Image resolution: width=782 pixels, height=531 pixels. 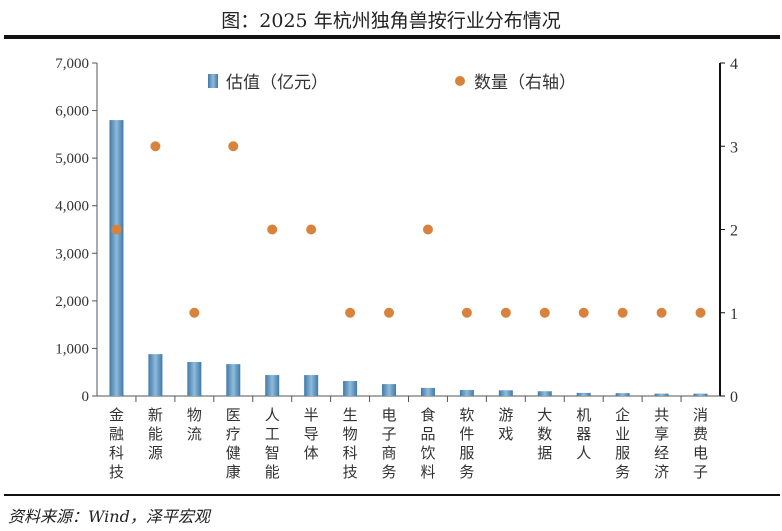 What do you see at coordinates (505, 393) in the screenshot?
I see `bar-游戏` at bounding box center [505, 393].